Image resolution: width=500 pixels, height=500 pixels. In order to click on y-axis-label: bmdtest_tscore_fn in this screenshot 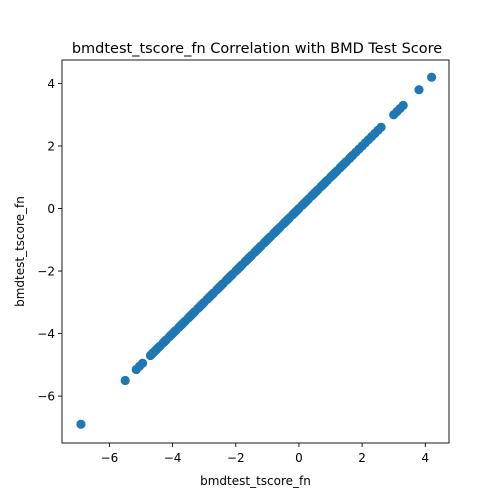, I will do `click(20, 251)`.